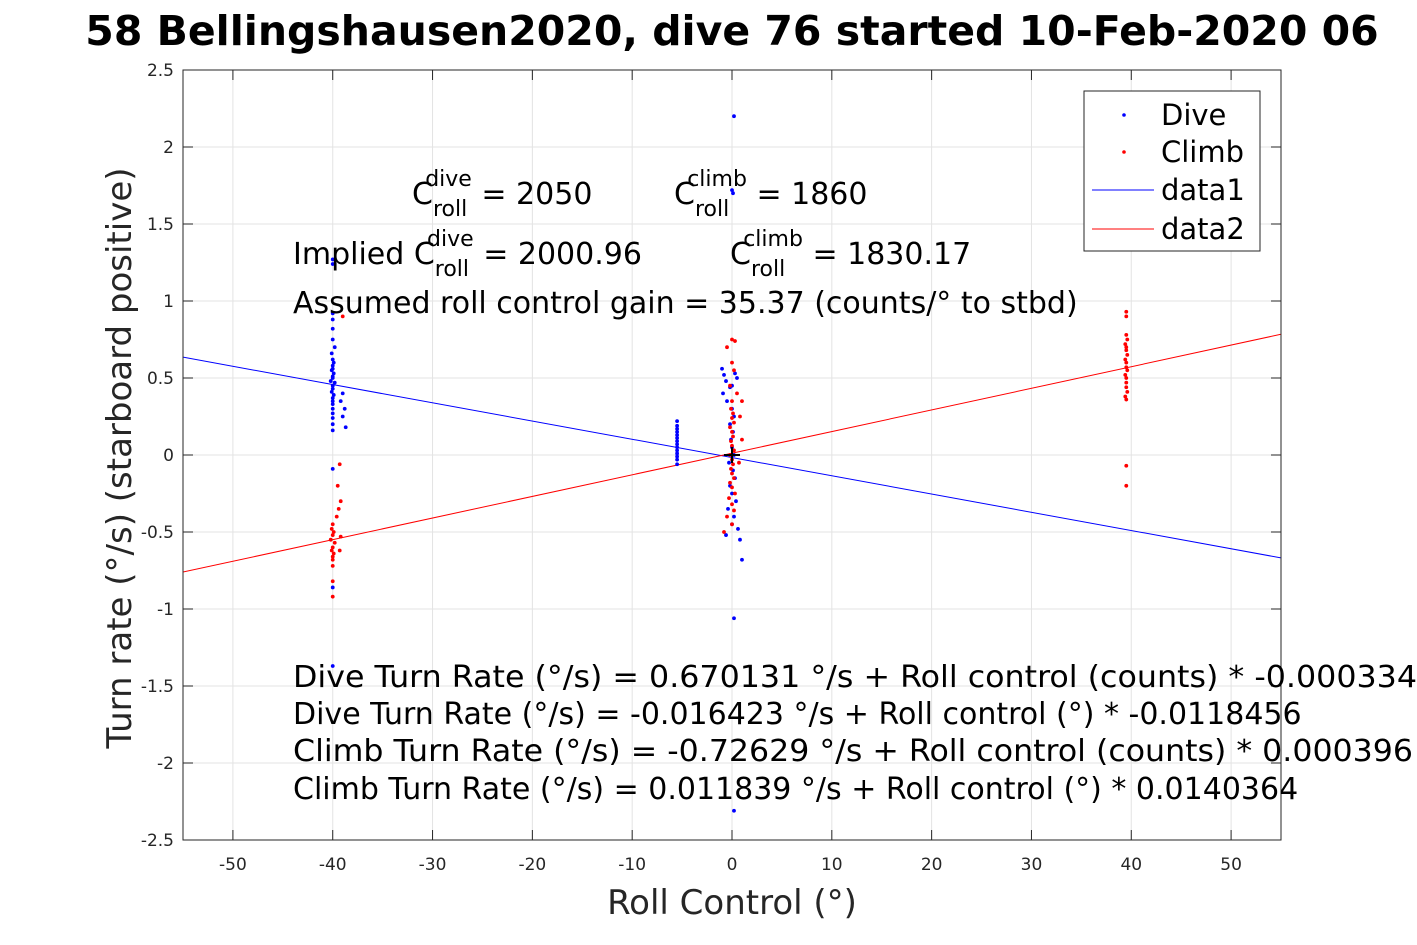 This screenshot has height=945, width=1417. Describe the element at coordinates (165, 764) in the screenshot. I see `y-tick-label: -2` at that location.